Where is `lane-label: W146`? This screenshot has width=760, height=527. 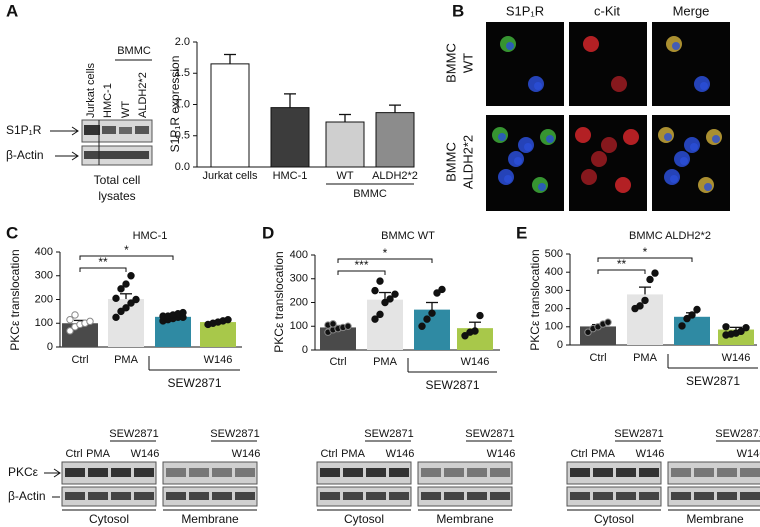 lane-label: W146 is located at coordinates (145, 454).